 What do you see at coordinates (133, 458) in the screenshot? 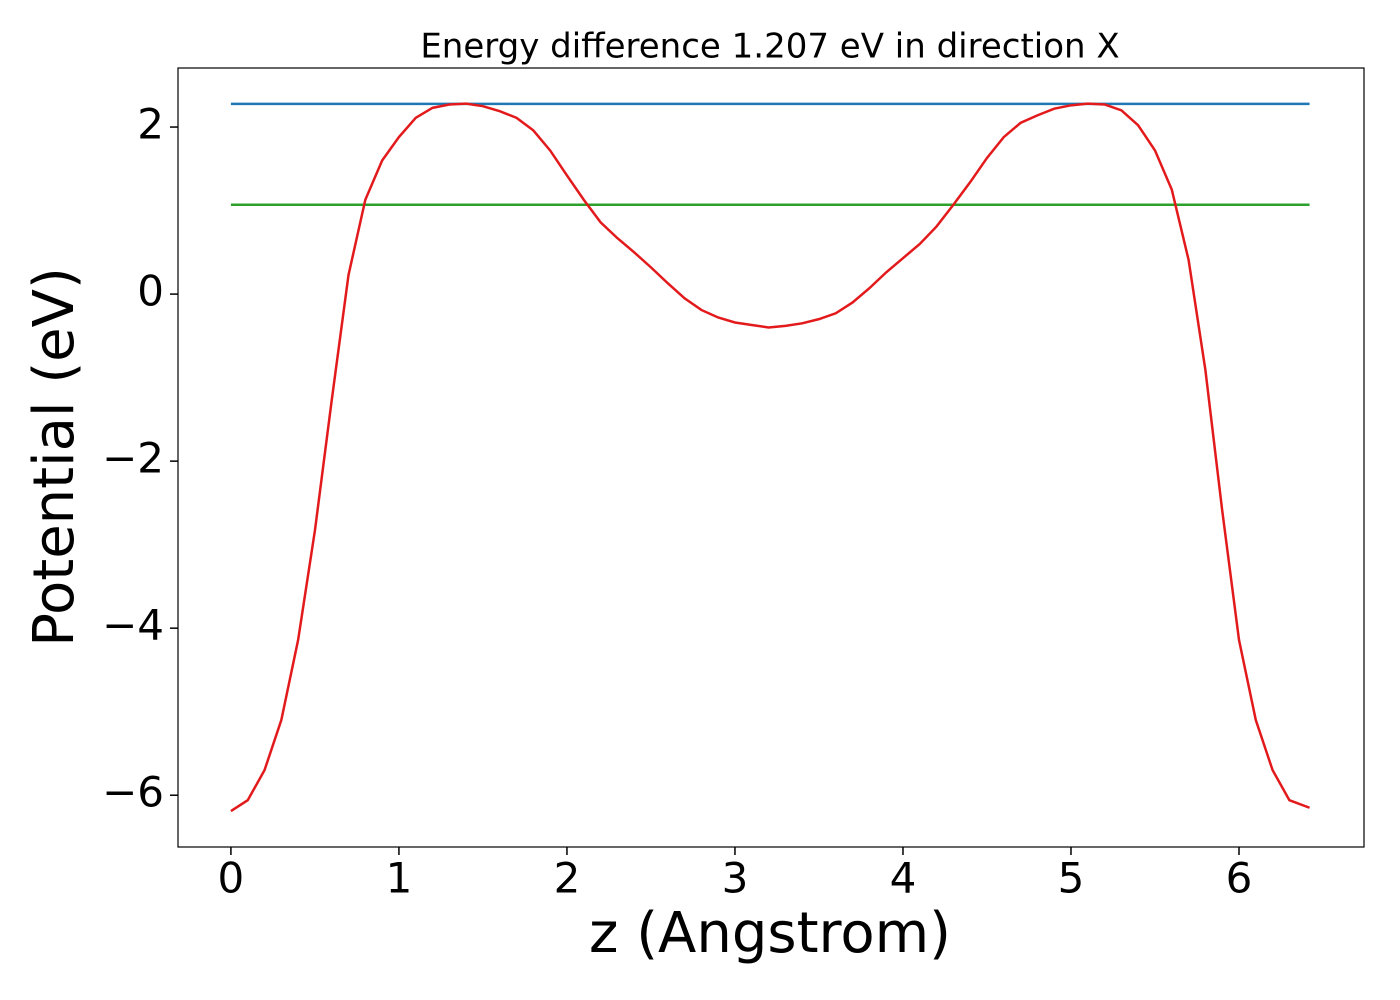
I see `y-tick-label: −2` at bounding box center [133, 458].